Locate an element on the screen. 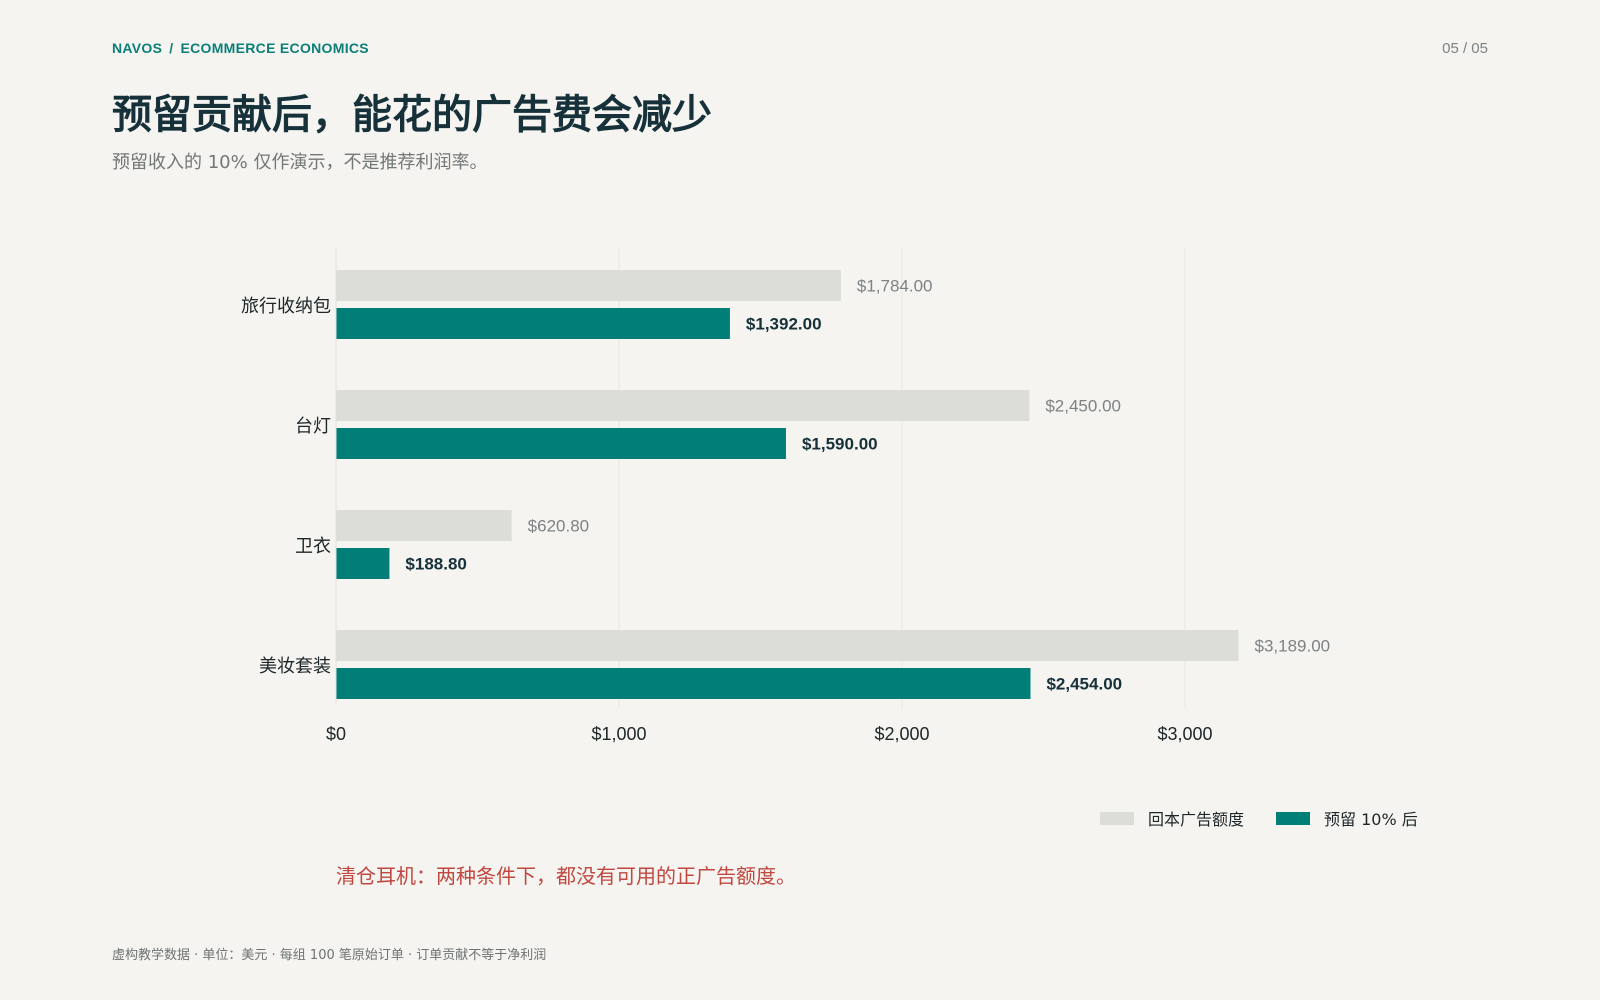  legend-item-original: 回本广告额度 is located at coordinates (1172, 818).